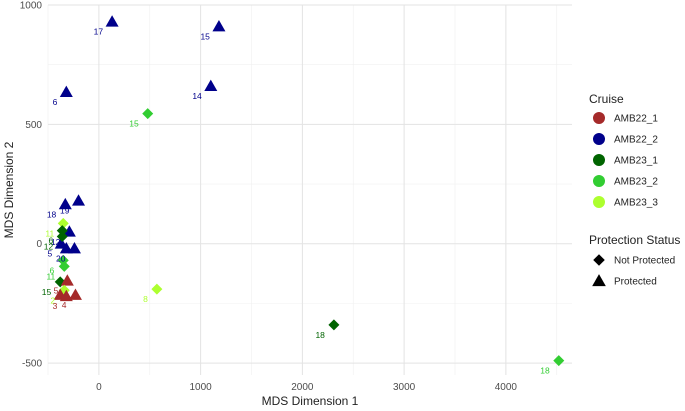 Image resolution: width=685 pixels, height=411 pixels. Describe the element at coordinates (99, 32) in the screenshot. I see `point-label: 17` at that location.